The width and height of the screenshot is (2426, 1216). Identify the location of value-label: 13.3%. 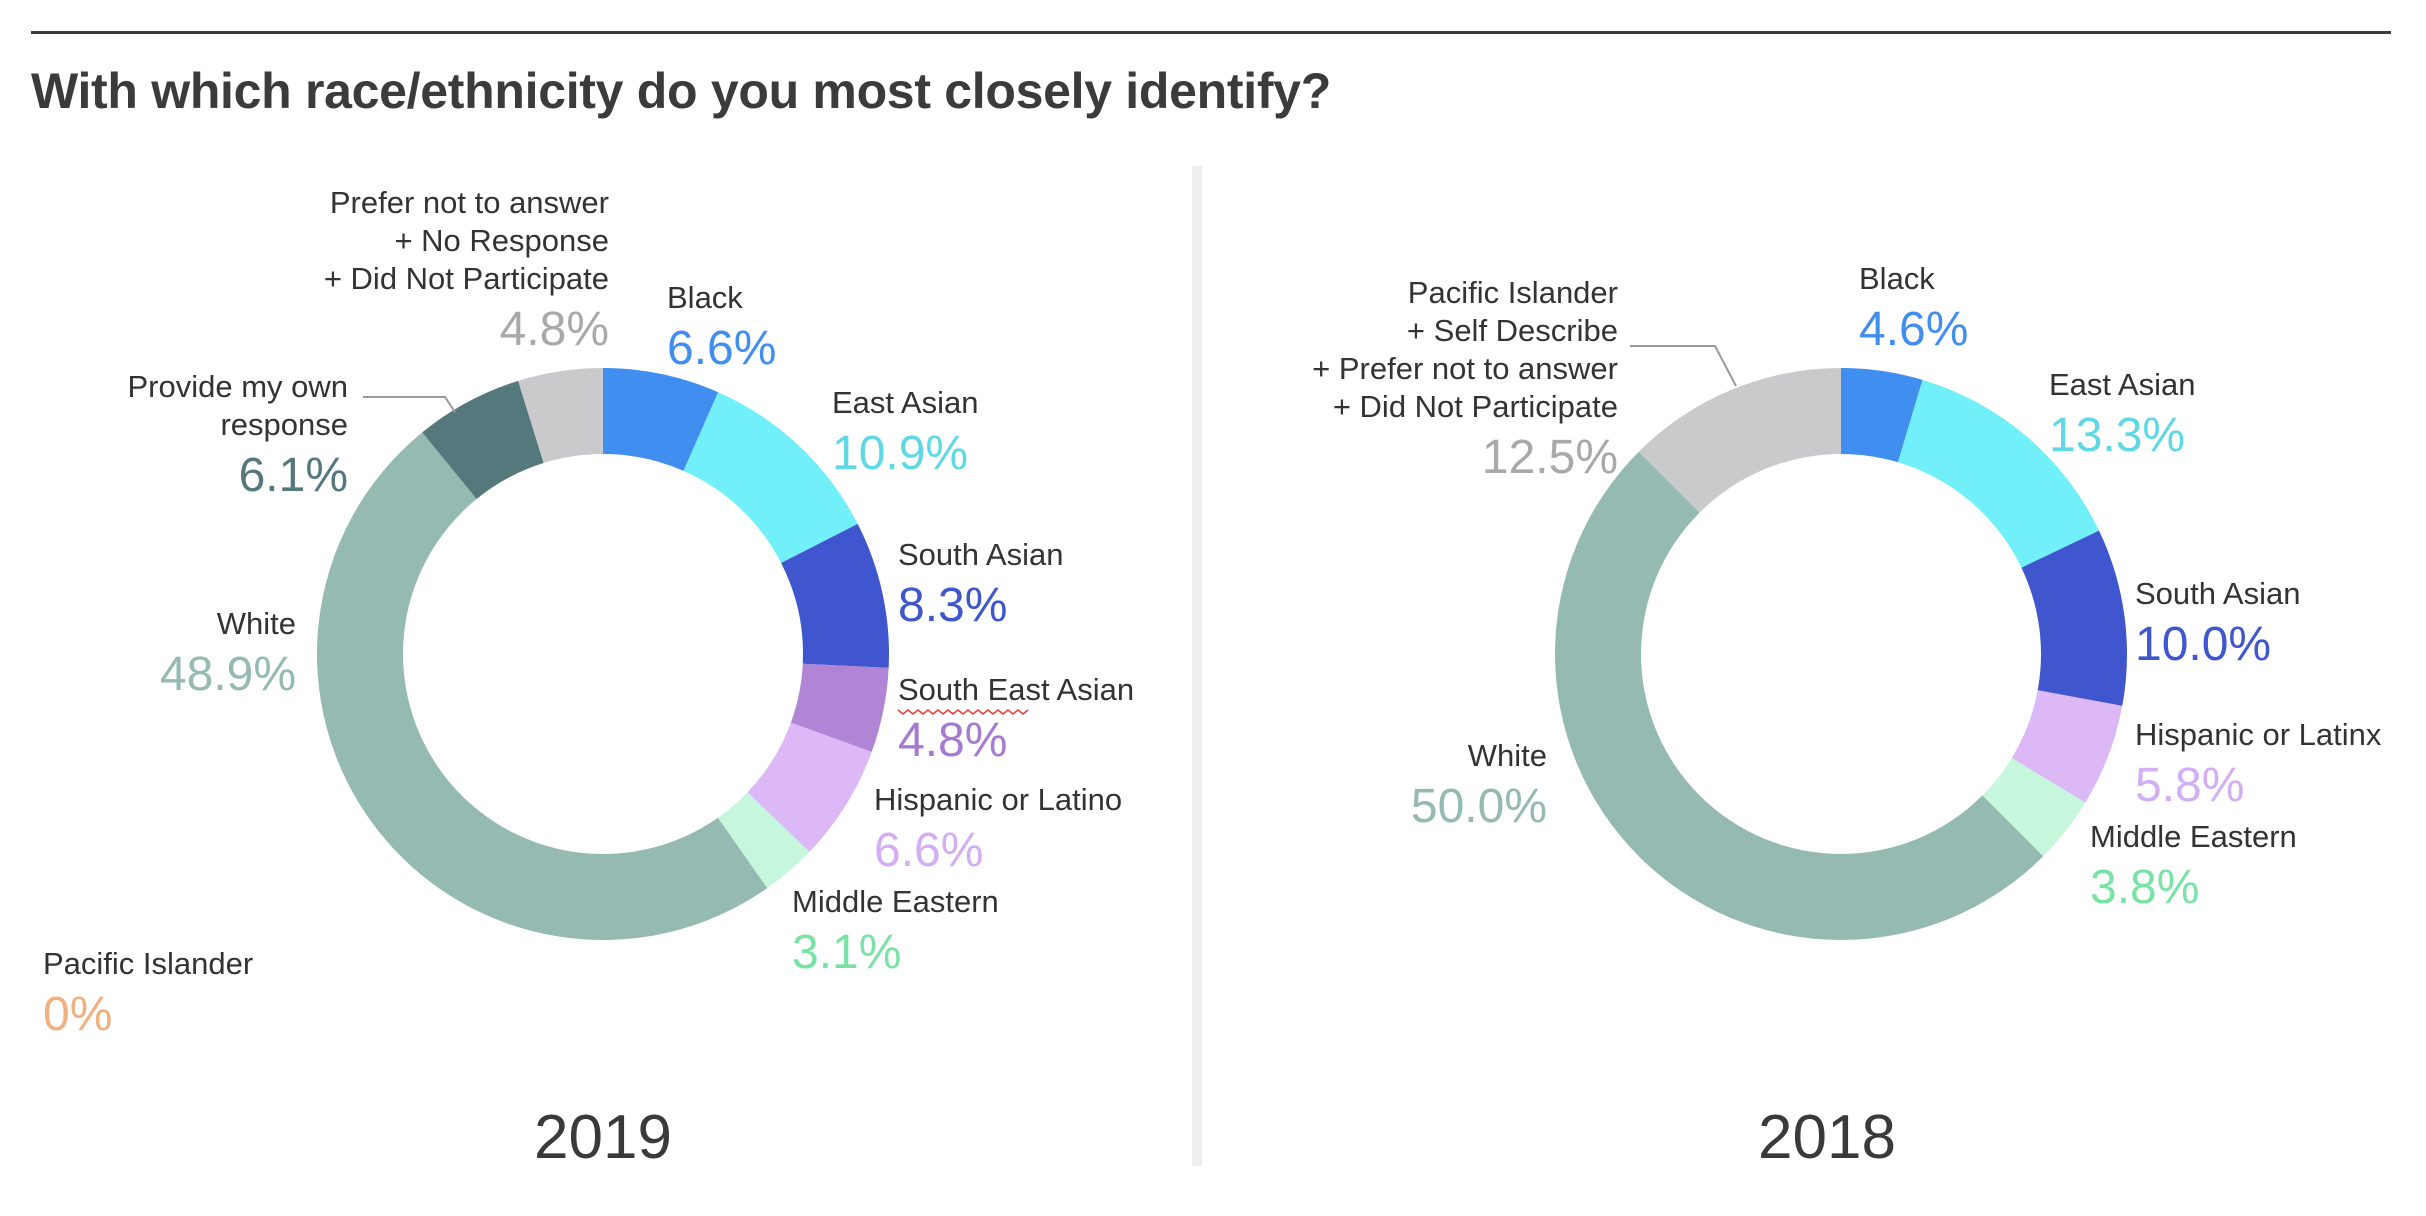
(2117, 435).